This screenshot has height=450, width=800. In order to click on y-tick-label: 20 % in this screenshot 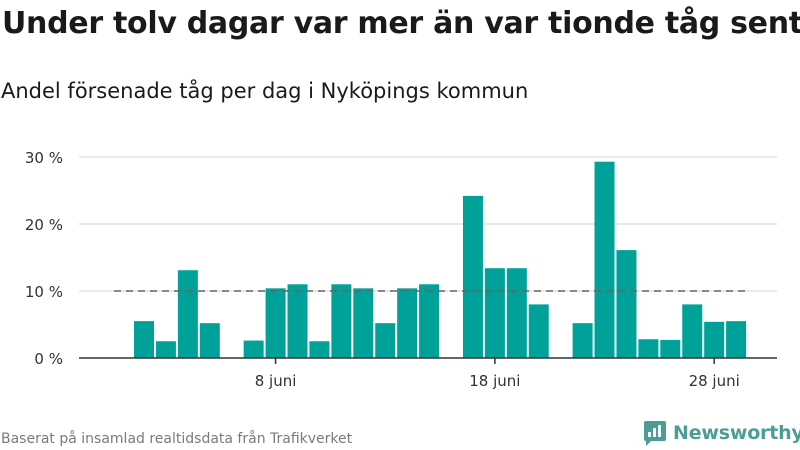, I will do `click(44, 225)`.